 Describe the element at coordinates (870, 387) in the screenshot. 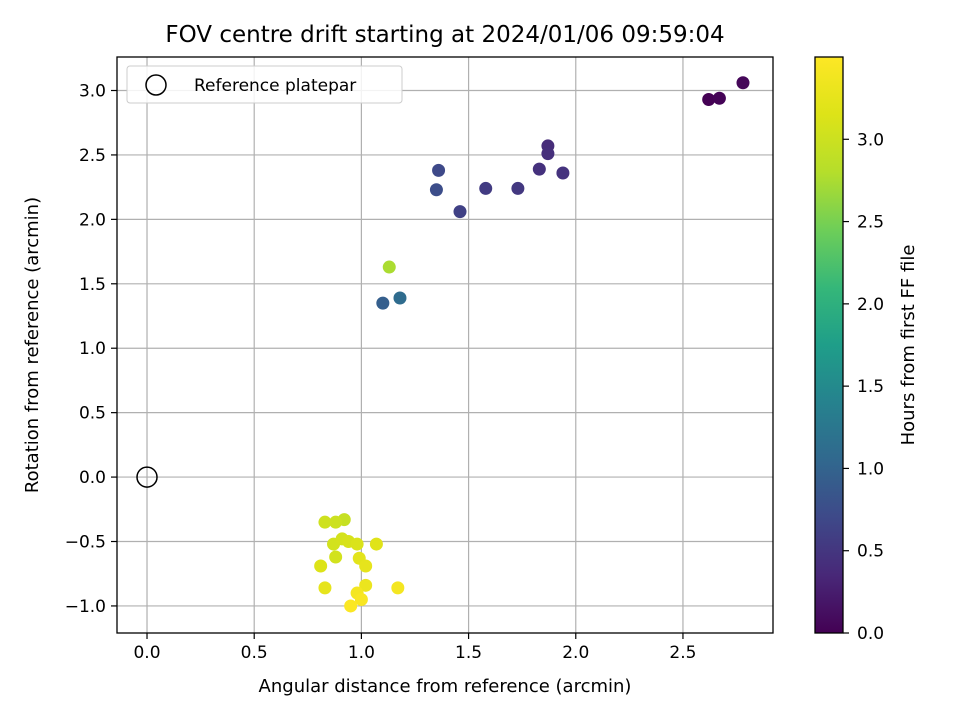

I see `colorbar-tick-label: 1.5` at that location.